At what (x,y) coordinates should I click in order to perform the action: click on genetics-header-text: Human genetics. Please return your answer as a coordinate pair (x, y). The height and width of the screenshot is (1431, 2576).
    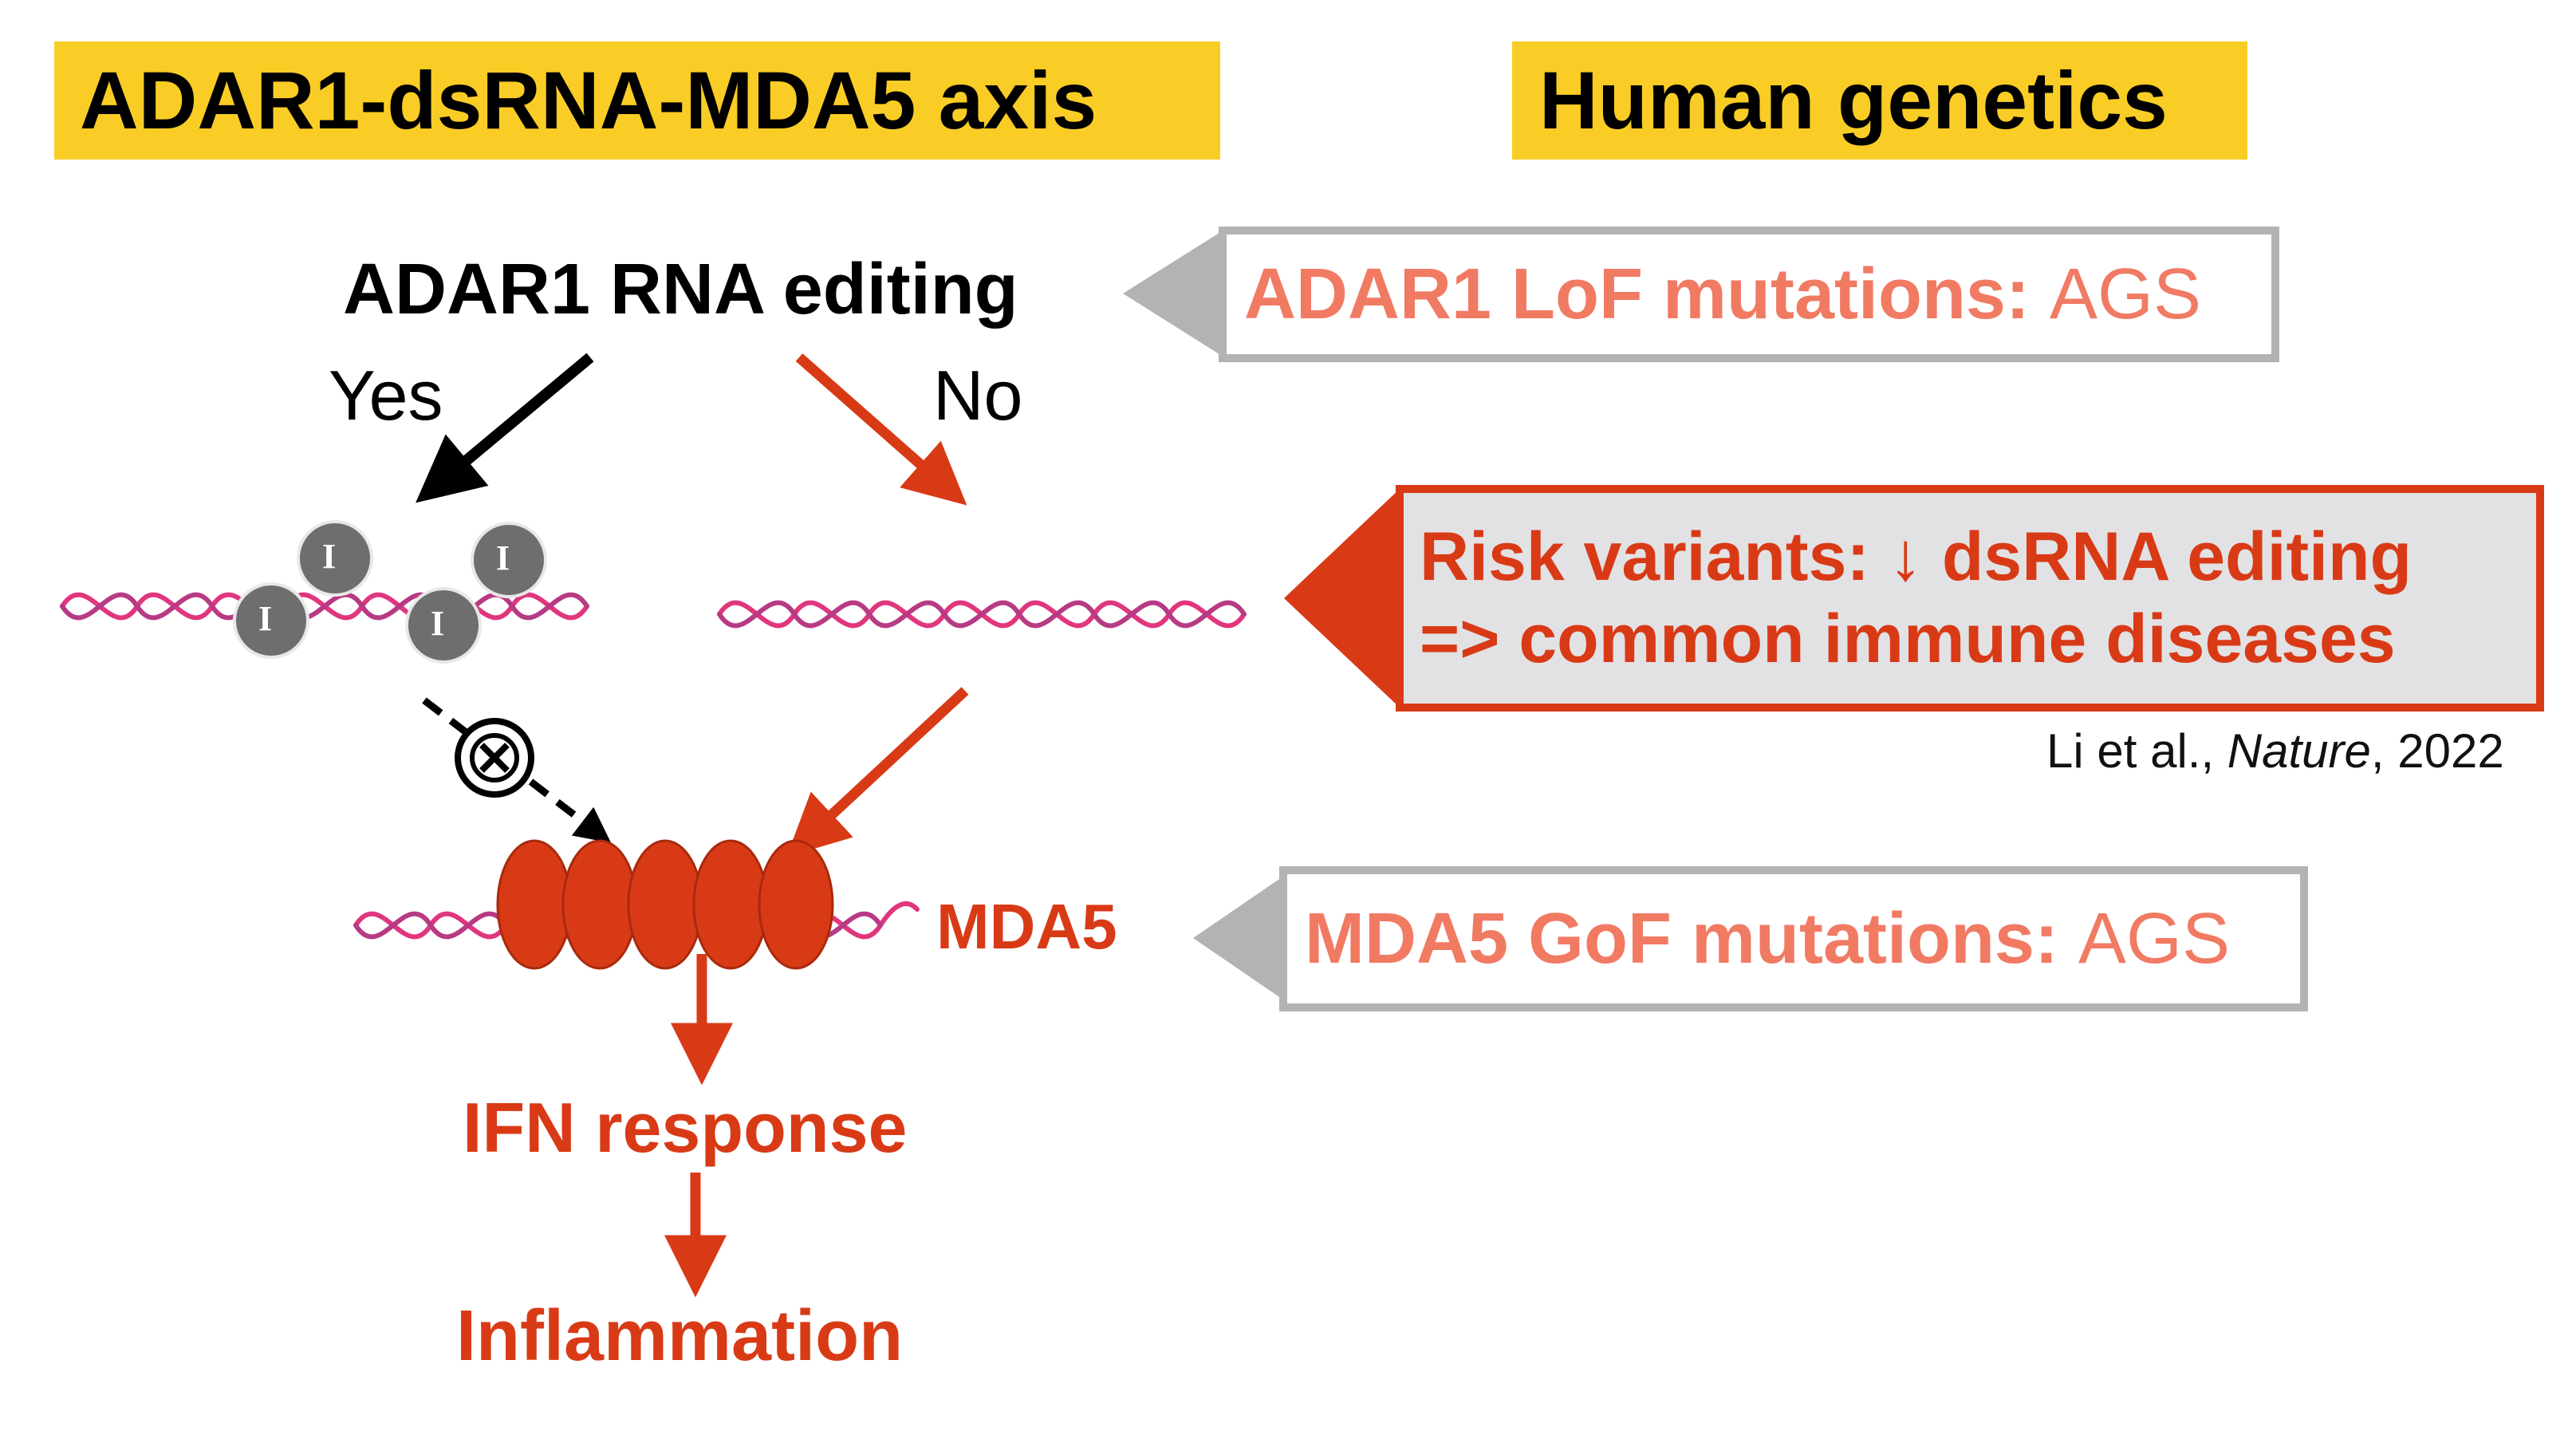
    Looking at the image, I should click on (1853, 101).